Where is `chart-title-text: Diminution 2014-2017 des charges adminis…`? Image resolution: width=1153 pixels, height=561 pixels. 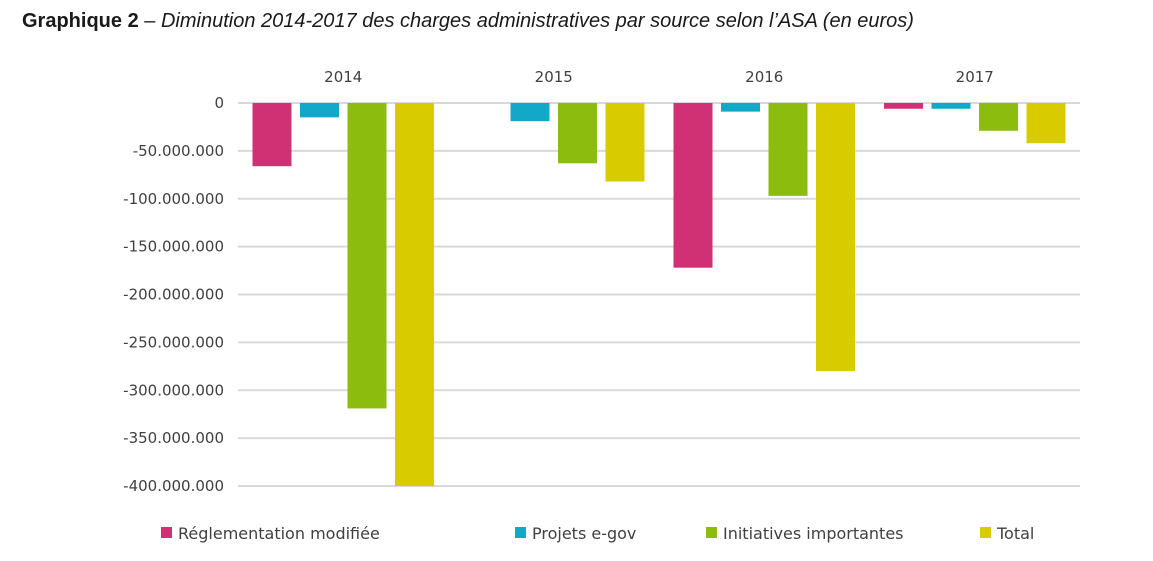 chart-title-text: Diminution 2014-2017 des charges adminis… is located at coordinates (537, 21).